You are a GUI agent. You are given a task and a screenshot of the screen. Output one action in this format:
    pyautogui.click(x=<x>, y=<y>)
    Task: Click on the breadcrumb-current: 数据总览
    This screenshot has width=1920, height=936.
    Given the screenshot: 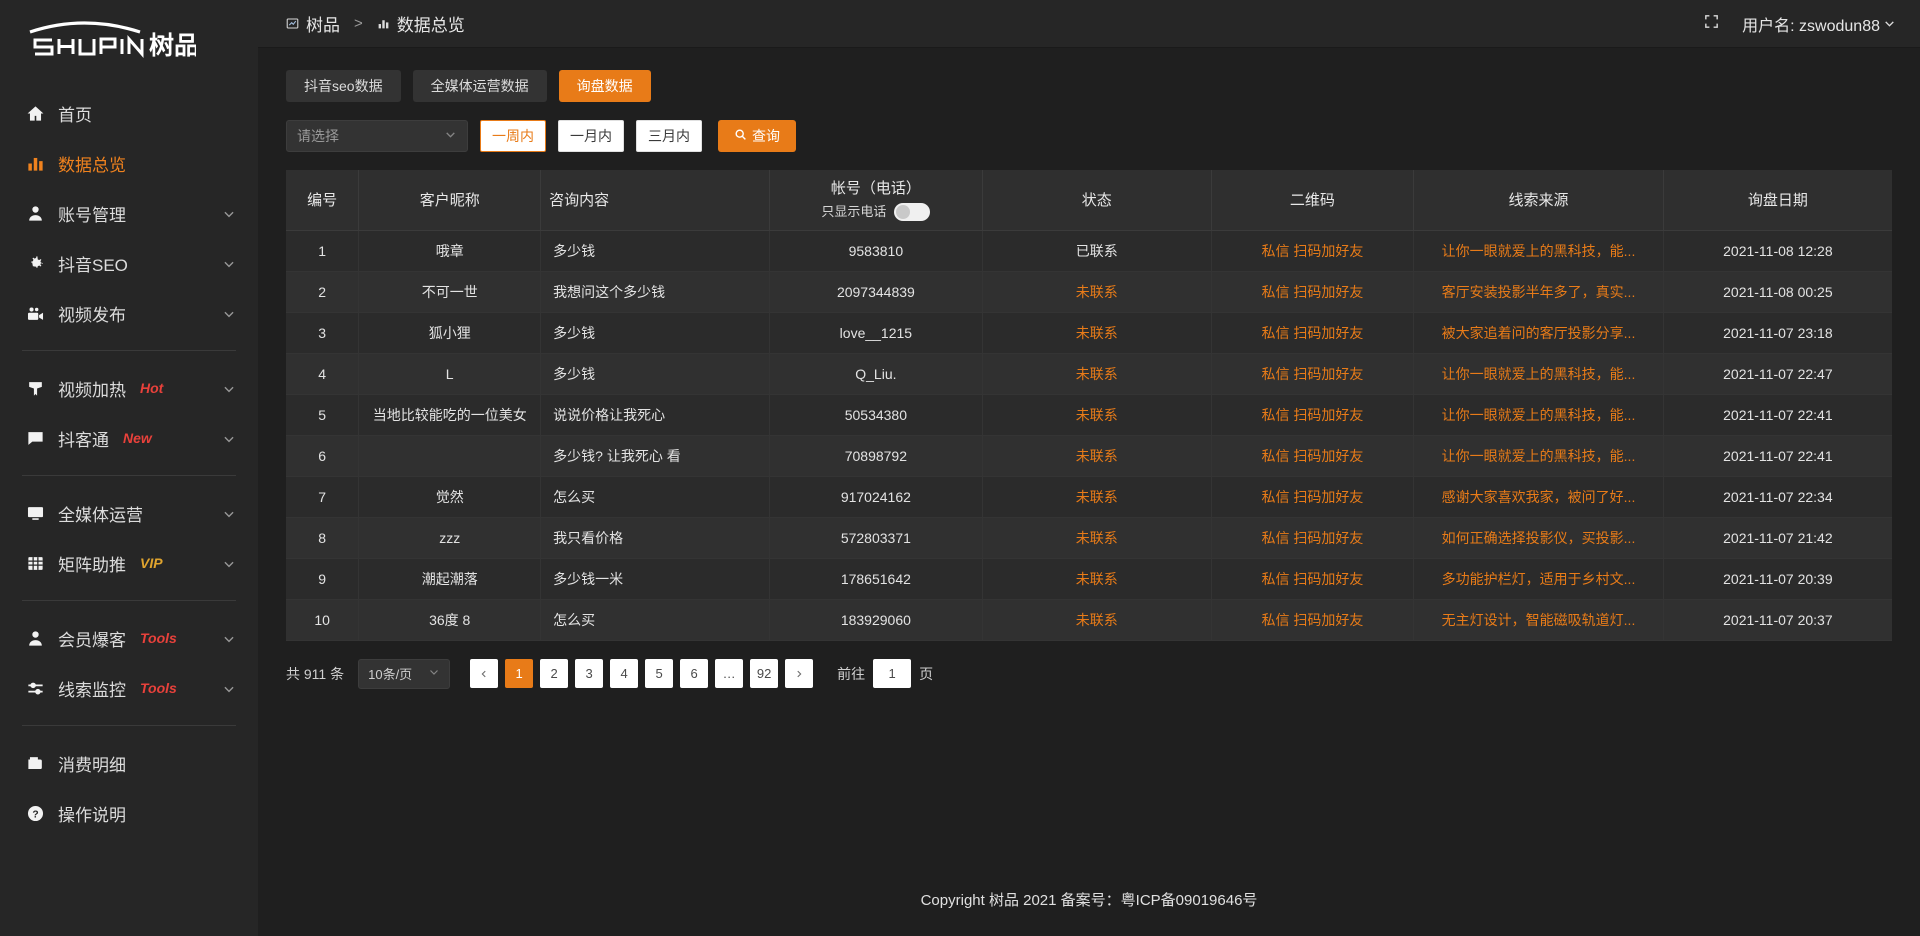 What is the action you would take?
    pyautogui.click(x=421, y=23)
    